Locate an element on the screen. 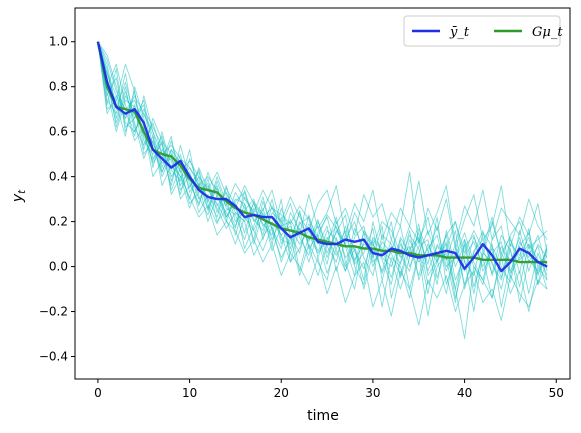 This screenshot has width=581, height=433. y-tick-label: 0.6 is located at coordinates (58, 132).